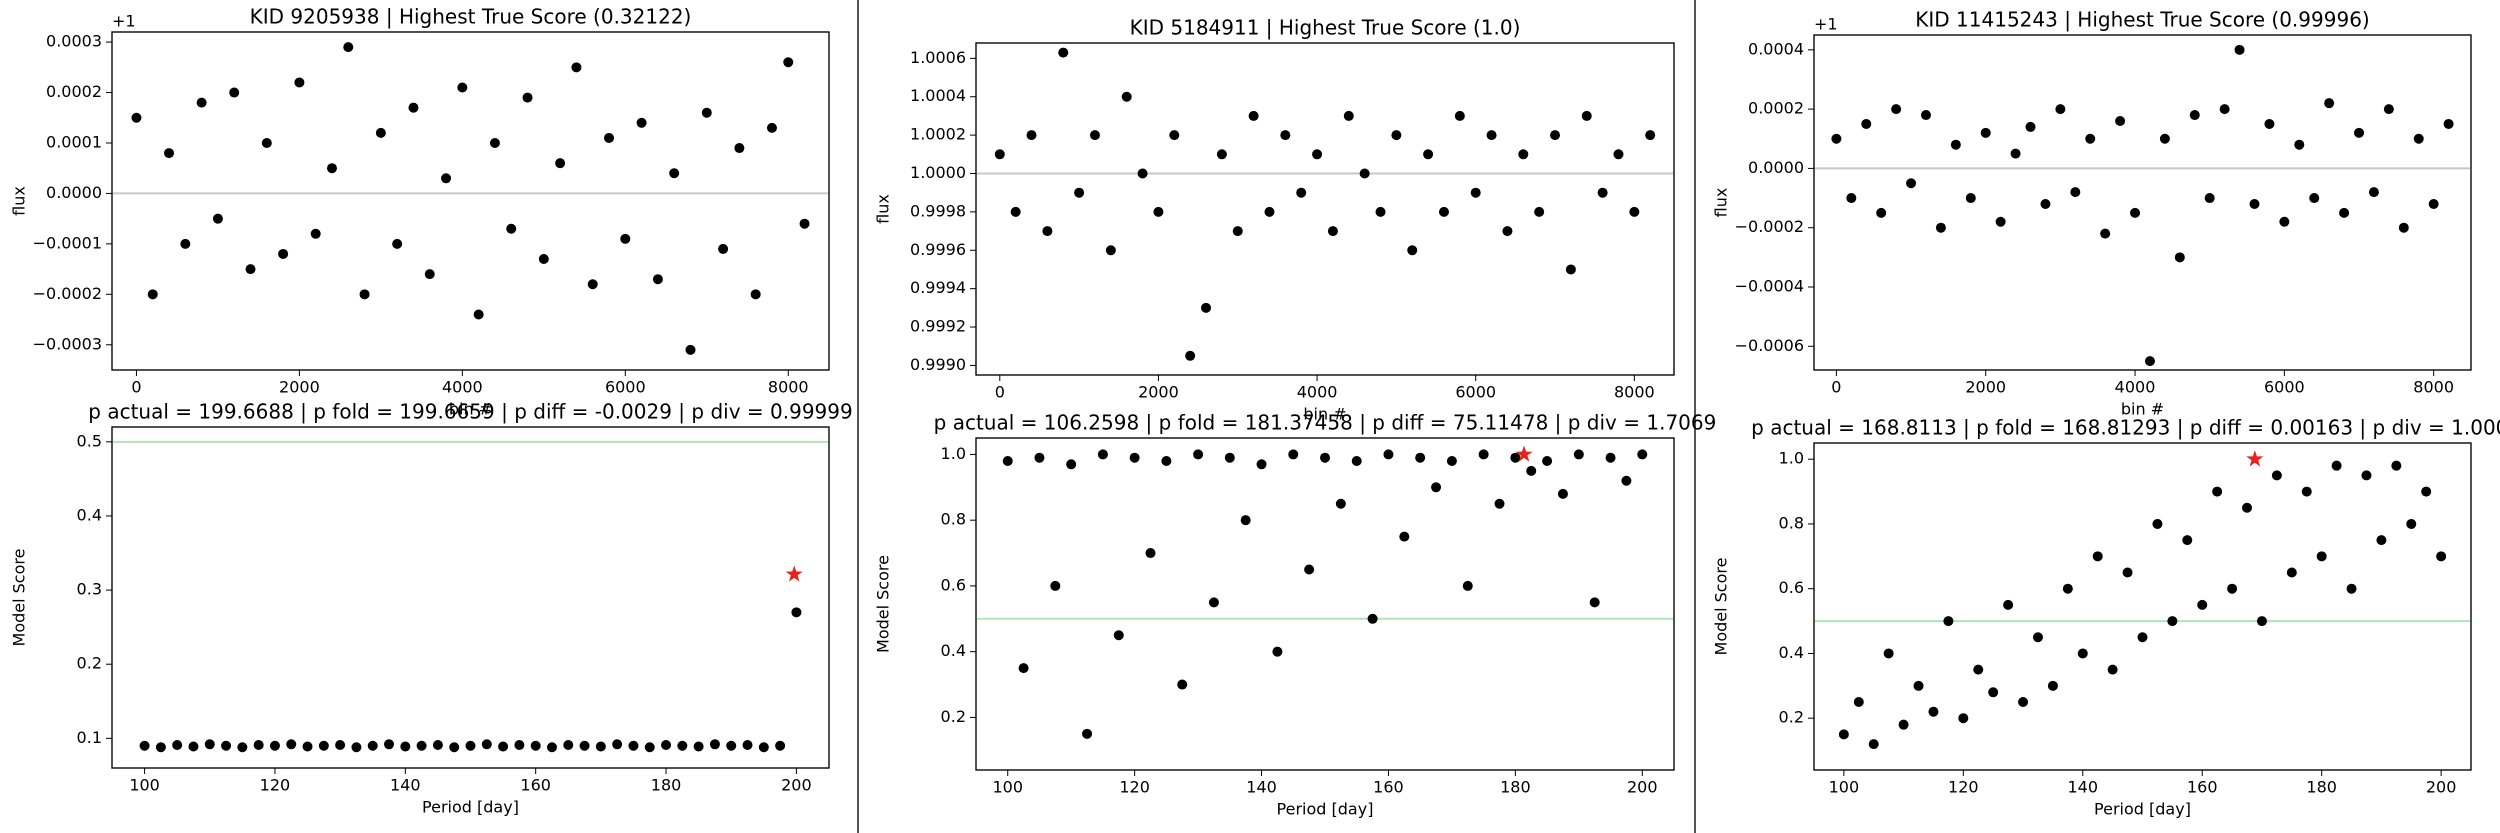  I want to click on y-tick-label: 0.9992, so click(938, 326).